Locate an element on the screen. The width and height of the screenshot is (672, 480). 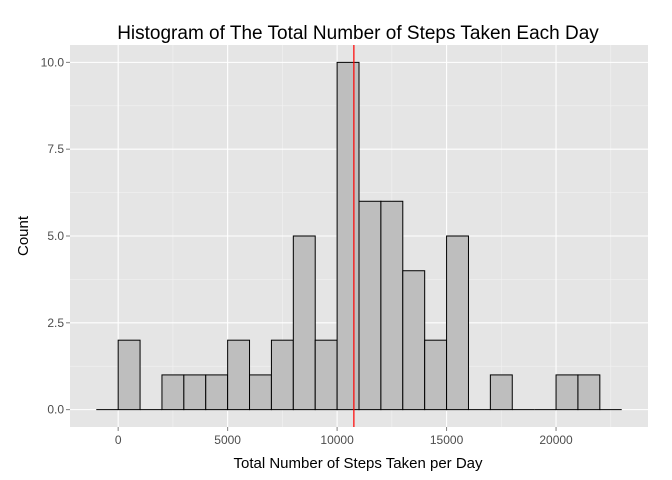
y-tick-label: 2.5 is located at coordinates (55, 323).